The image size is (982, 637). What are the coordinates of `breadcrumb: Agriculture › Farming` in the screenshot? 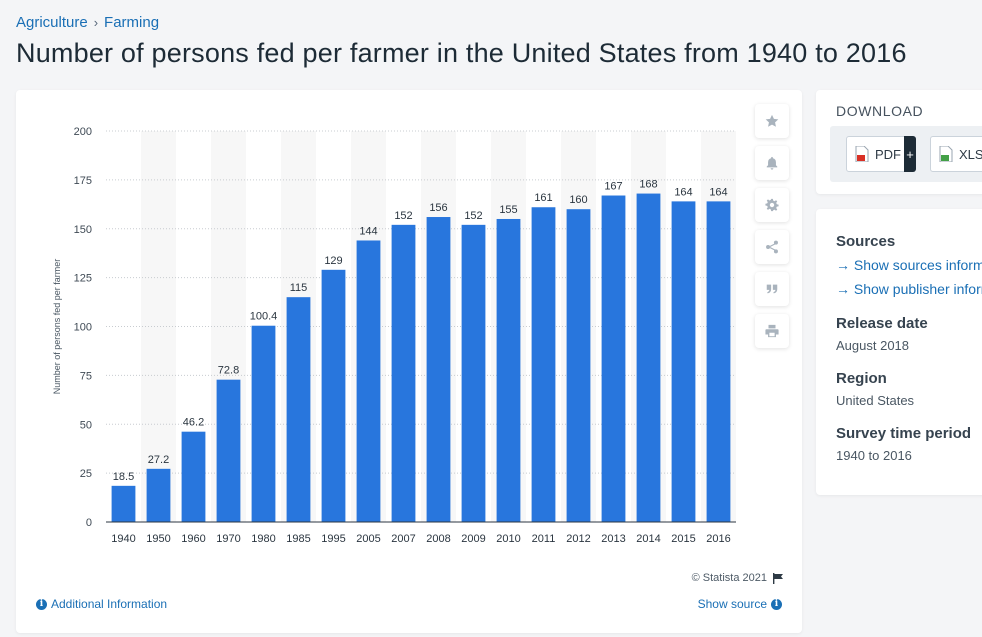 It's located at (87, 22).